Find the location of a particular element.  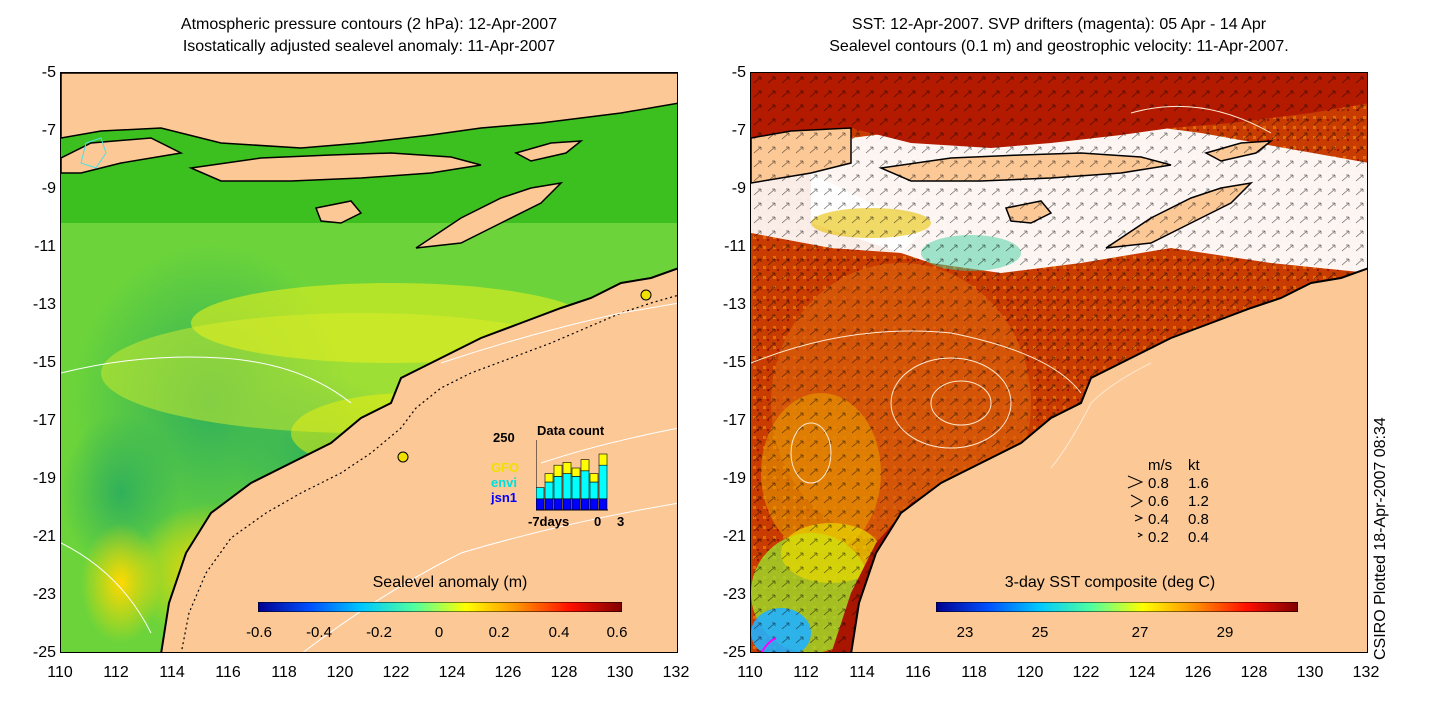

data-count-title: Data count is located at coordinates (571, 430).